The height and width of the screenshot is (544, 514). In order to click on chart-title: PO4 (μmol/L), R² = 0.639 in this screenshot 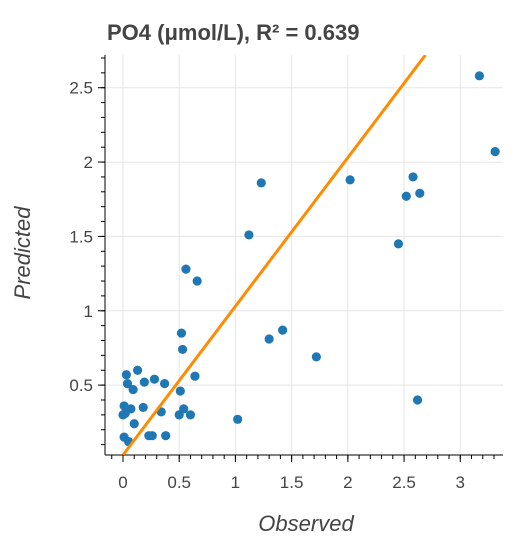, I will do `click(233, 32)`.